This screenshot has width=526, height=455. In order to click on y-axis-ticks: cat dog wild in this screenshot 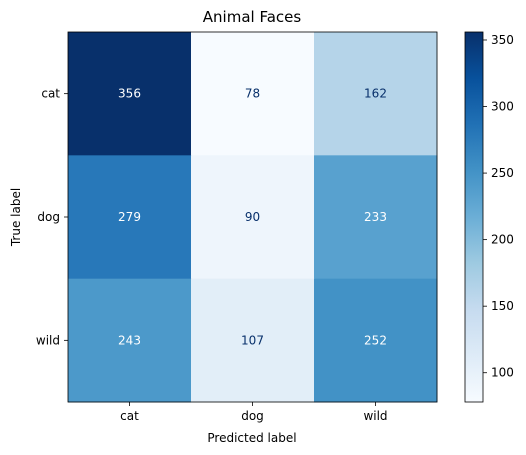, I will do `click(52, 217)`.